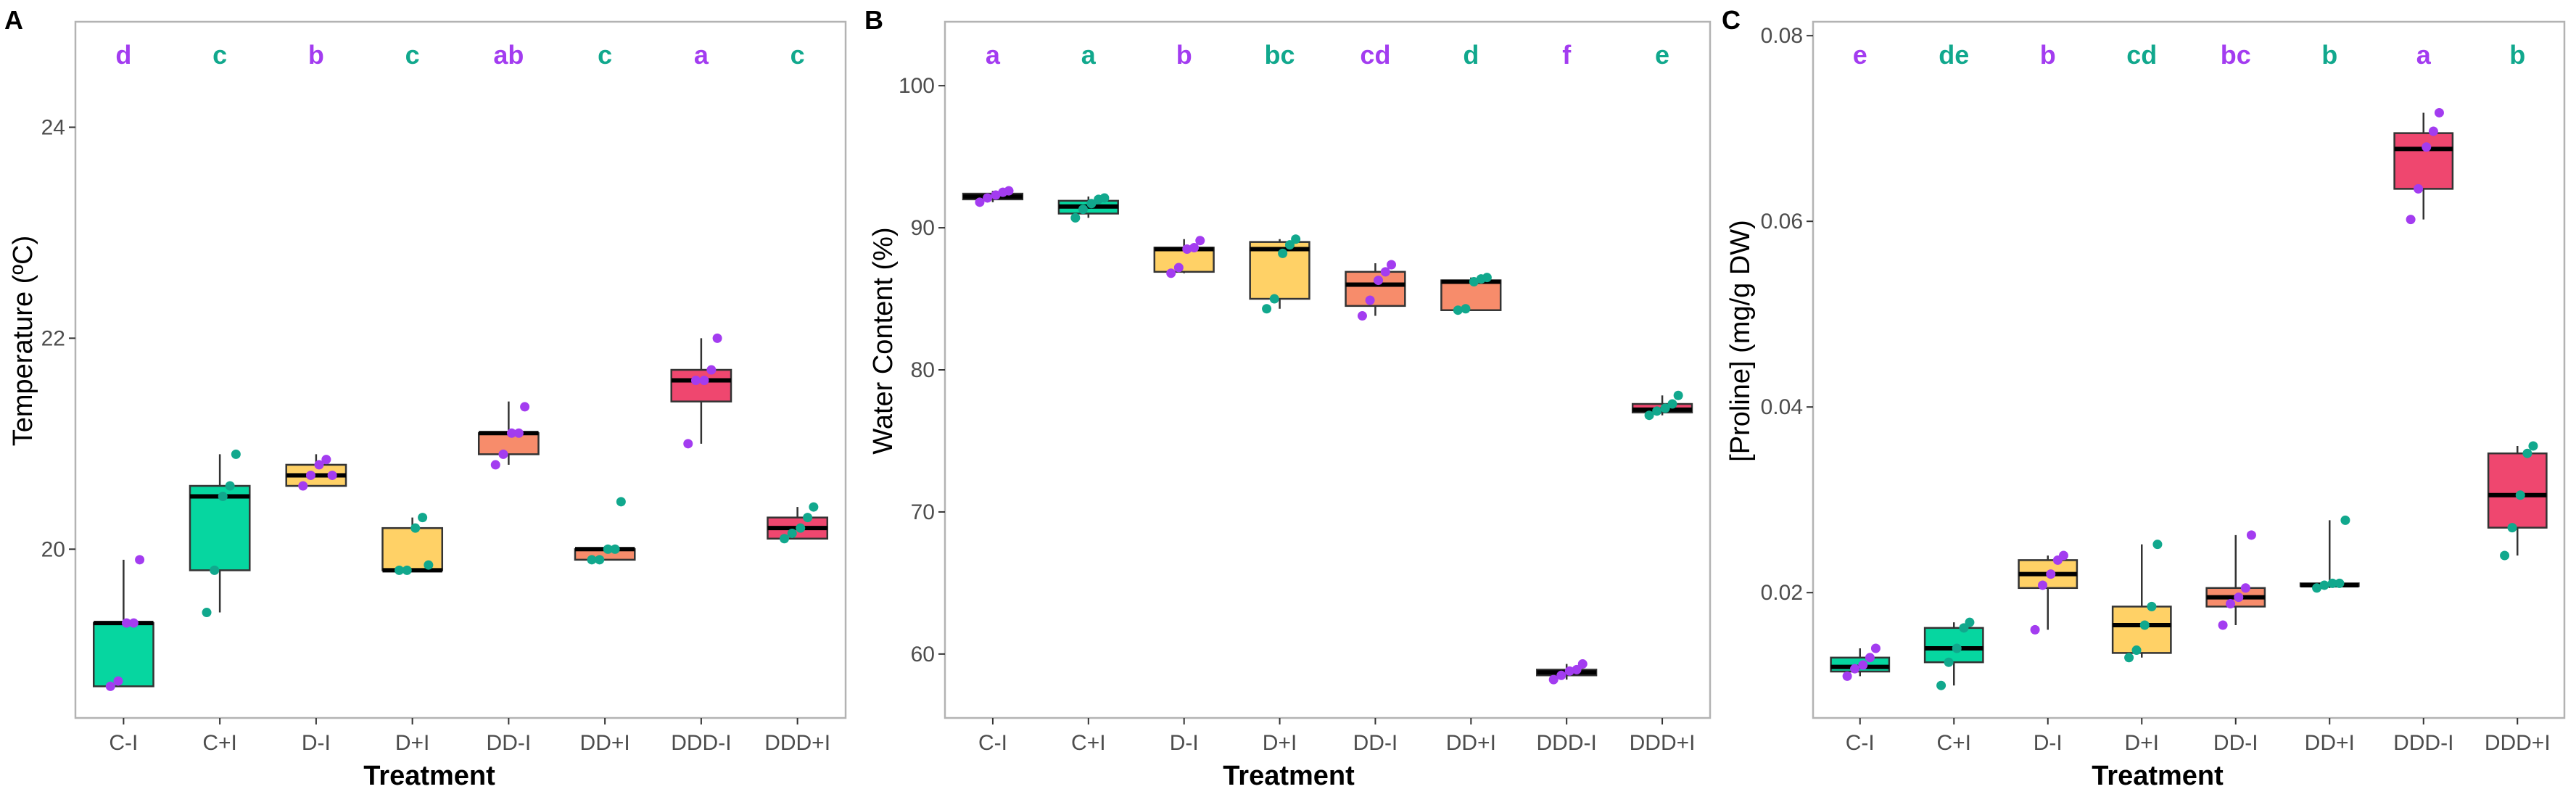 The width and height of the screenshot is (2576, 797). What do you see at coordinates (701, 55) in the screenshot?
I see `panel-a-significance-letter: a` at bounding box center [701, 55].